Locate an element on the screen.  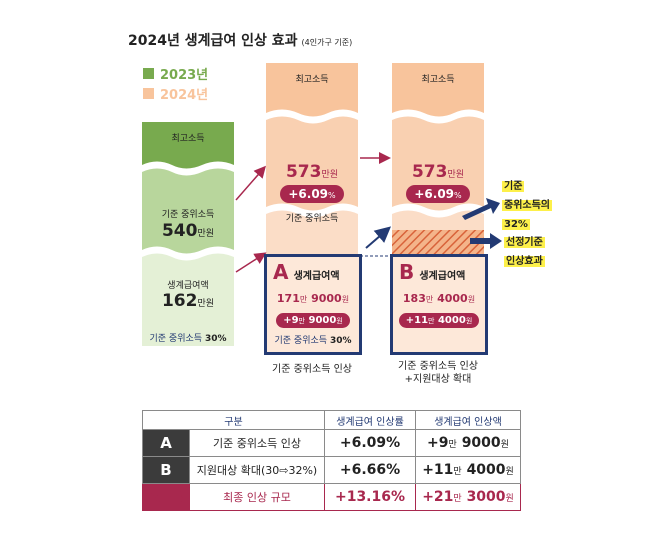
header-category: 구분 is located at coordinates (233, 420).